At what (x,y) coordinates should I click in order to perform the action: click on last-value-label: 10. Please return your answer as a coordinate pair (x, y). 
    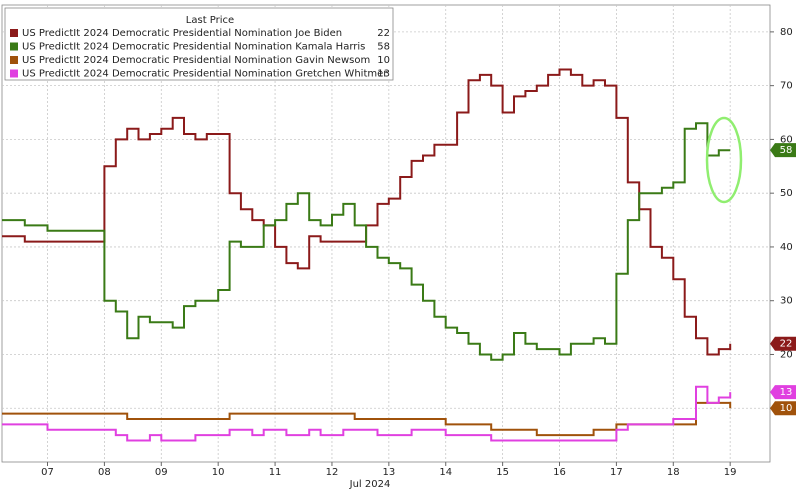
    Looking at the image, I should click on (786, 408).